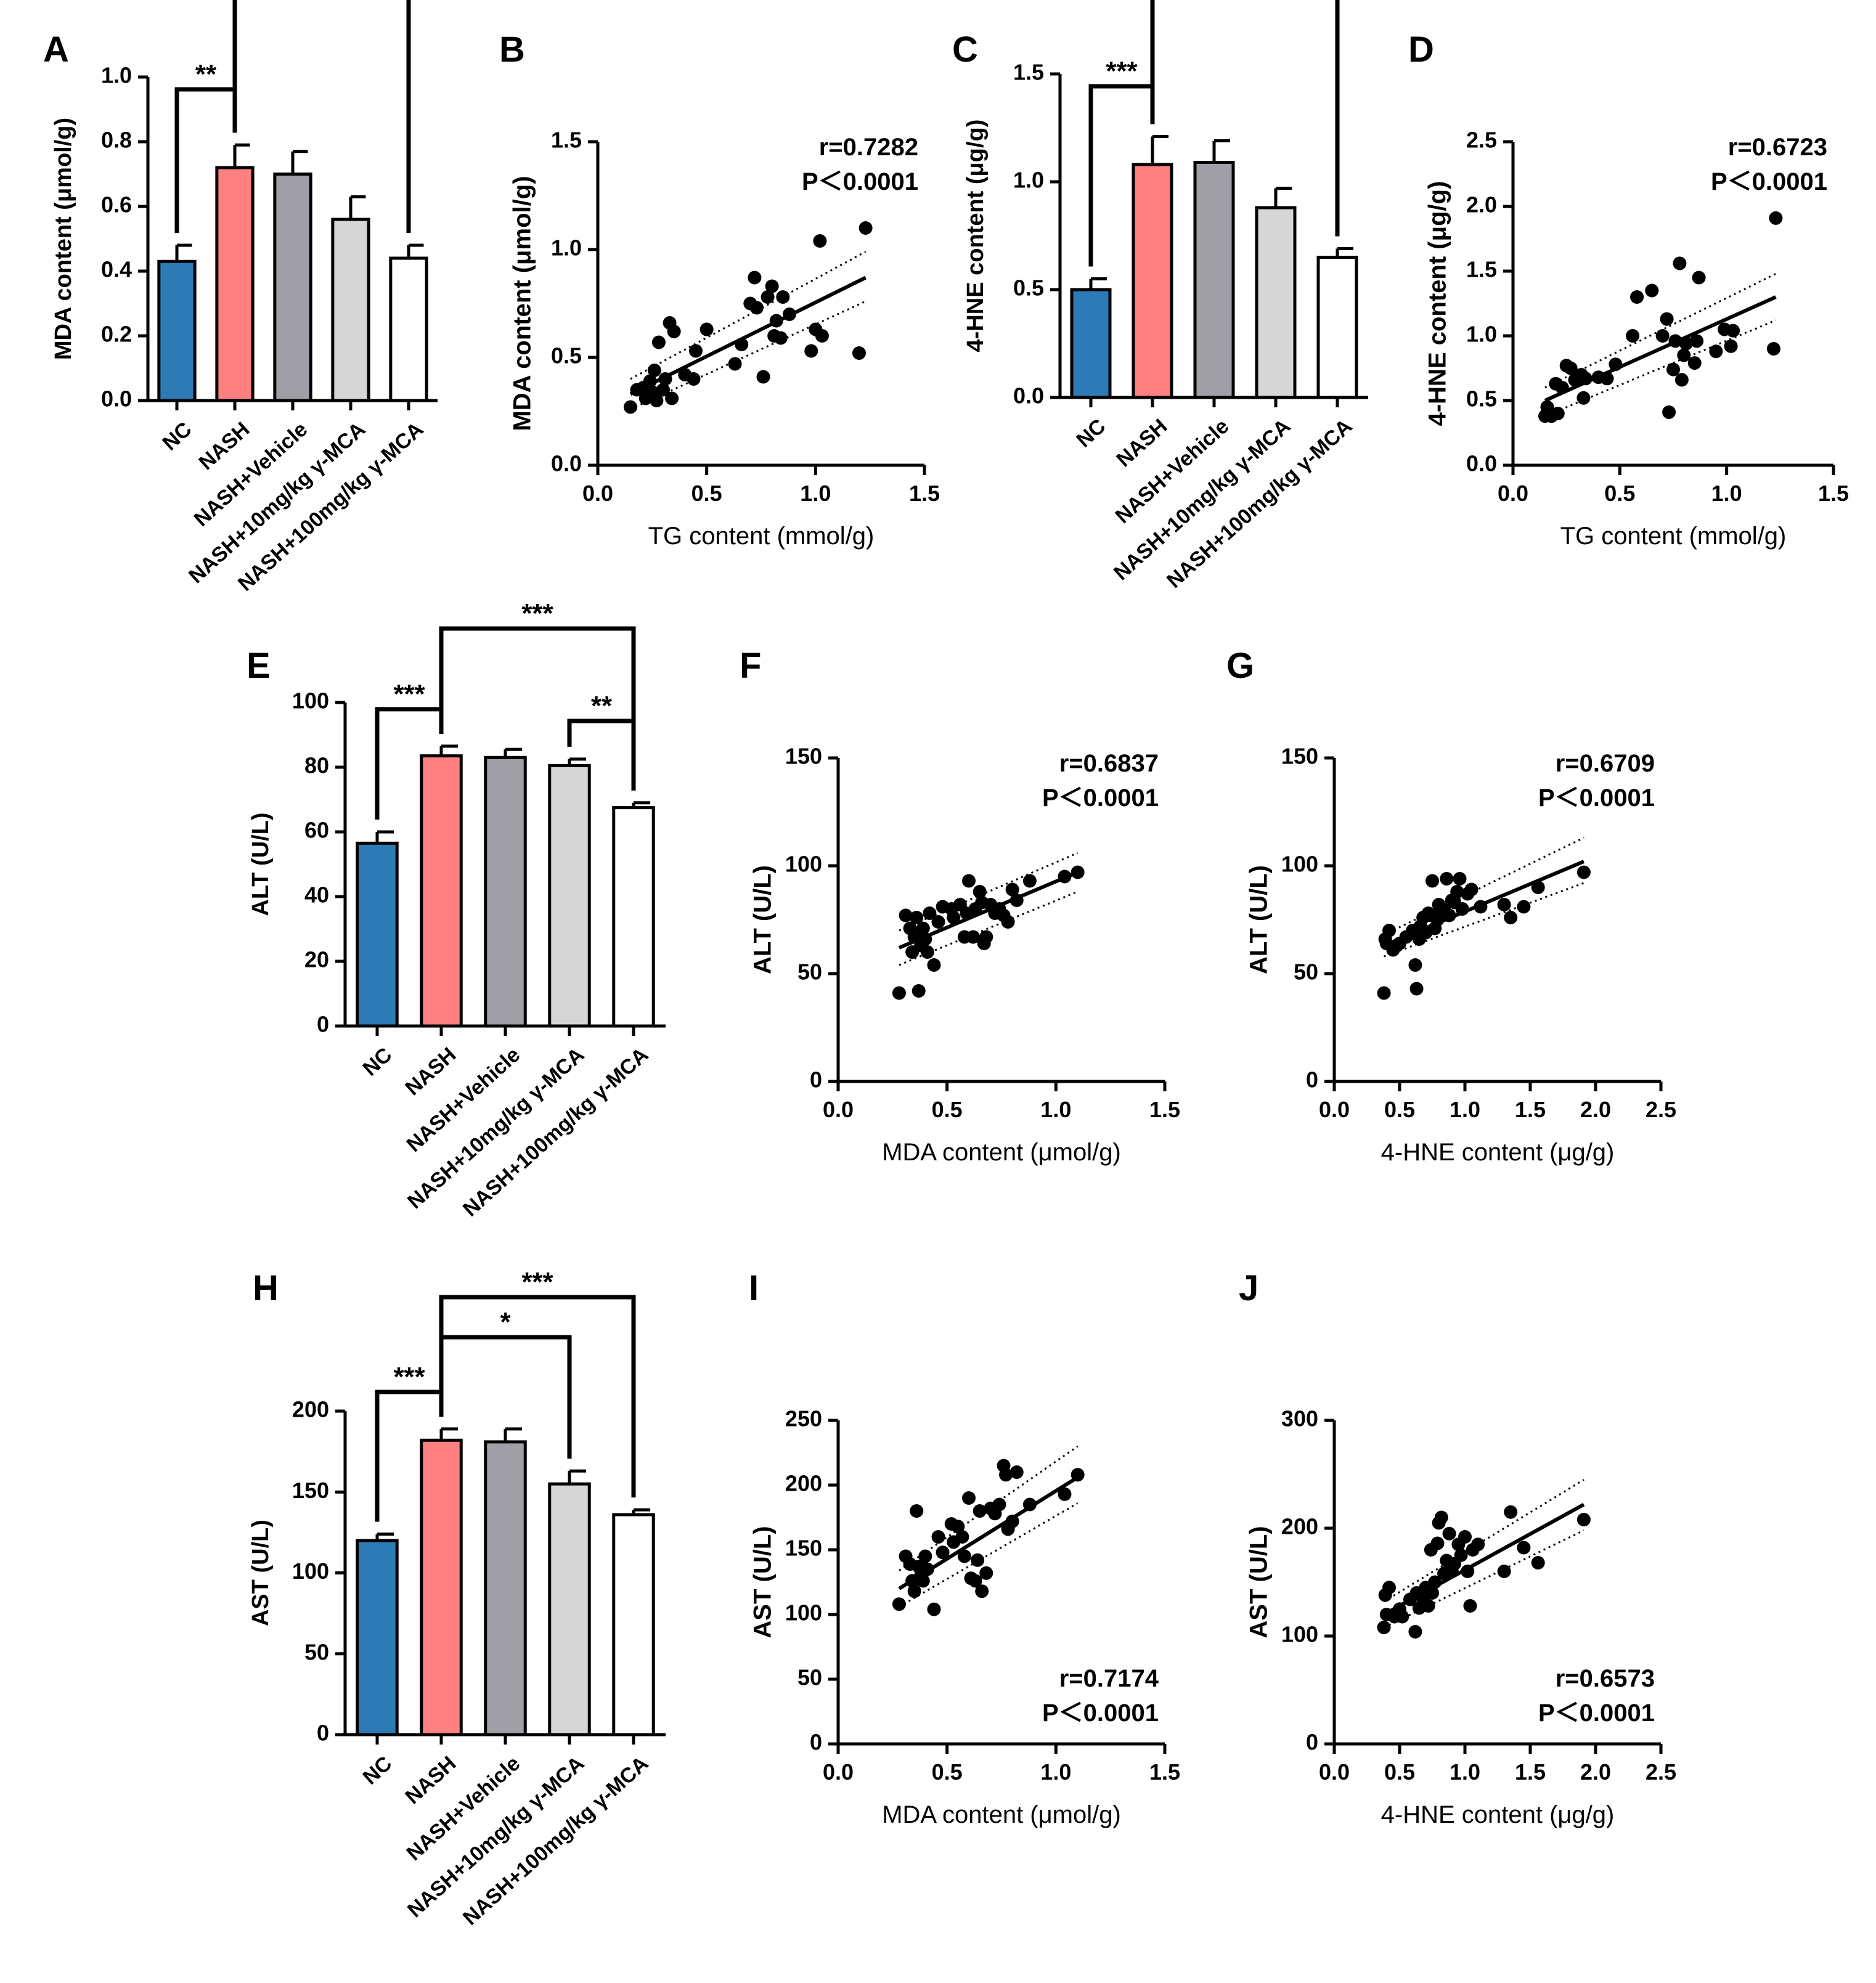 The height and width of the screenshot is (1983, 1876). What do you see at coordinates (116, 140) in the screenshot?
I see `y-tick-label: 0.8` at bounding box center [116, 140].